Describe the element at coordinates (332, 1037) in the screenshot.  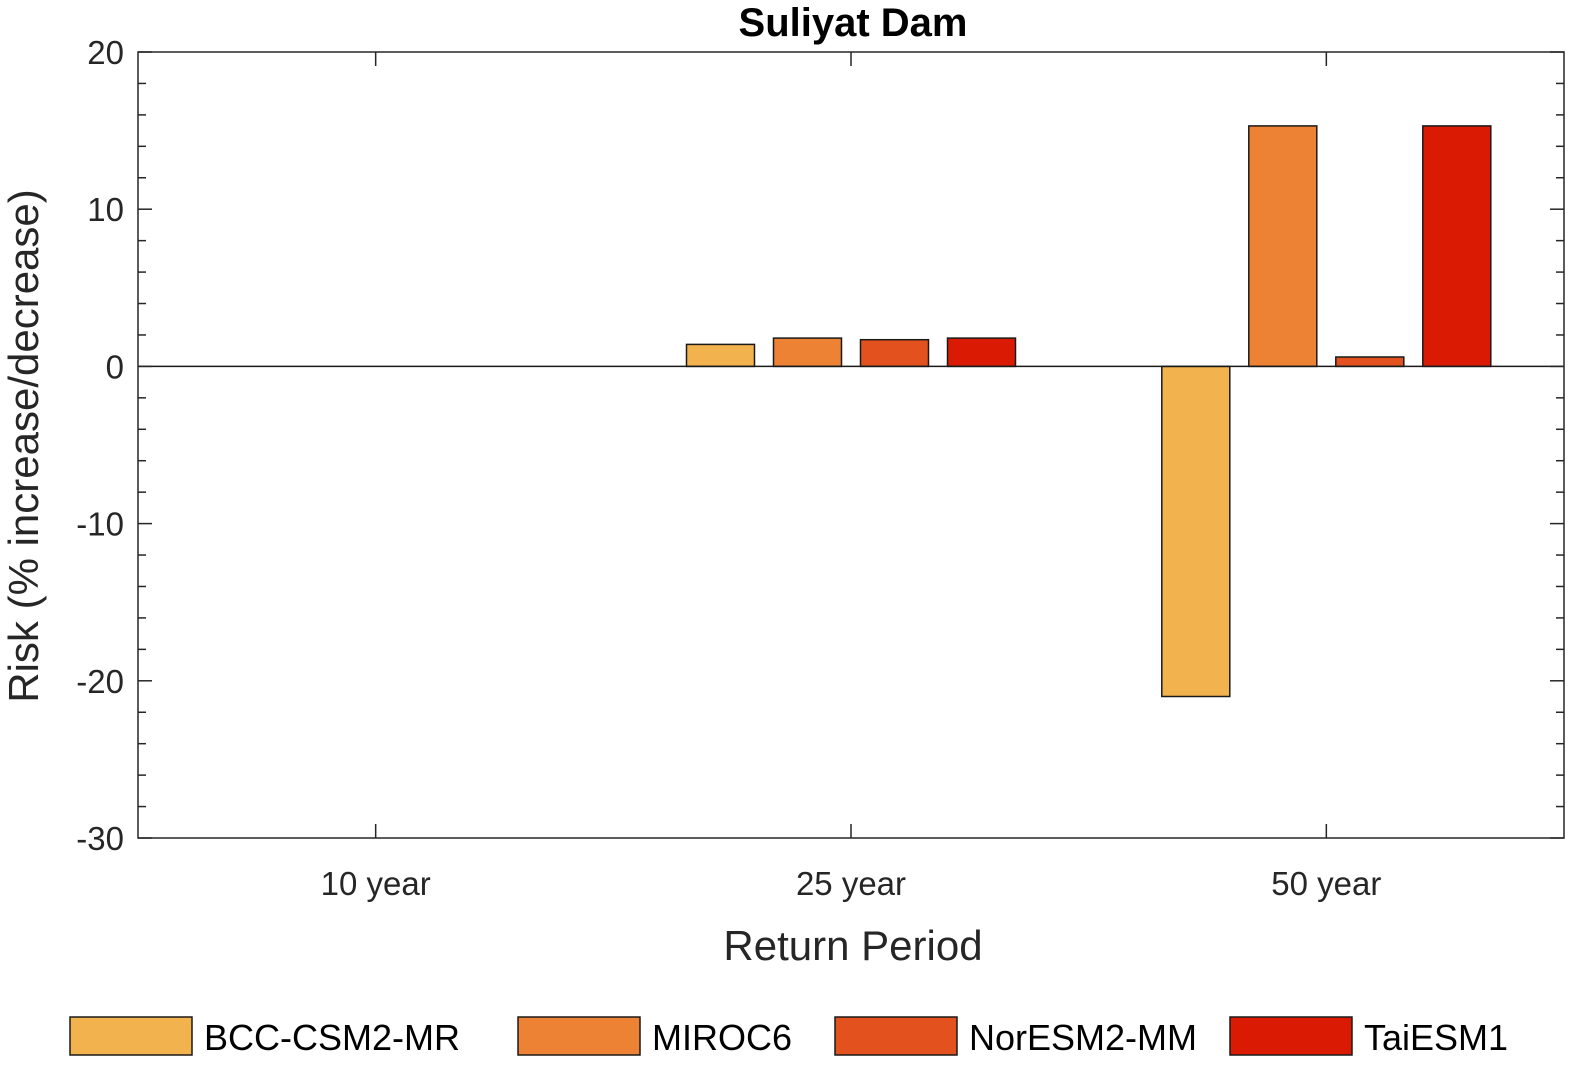
I see `legend-label: BCC-CSM2-MR` at that location.